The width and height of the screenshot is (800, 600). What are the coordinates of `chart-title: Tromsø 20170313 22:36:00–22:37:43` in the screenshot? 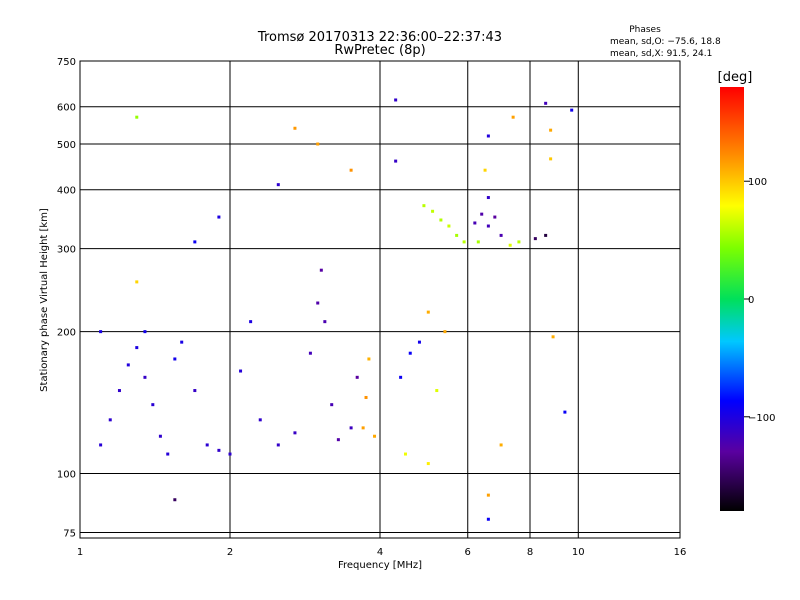 It's located at (379, 37).